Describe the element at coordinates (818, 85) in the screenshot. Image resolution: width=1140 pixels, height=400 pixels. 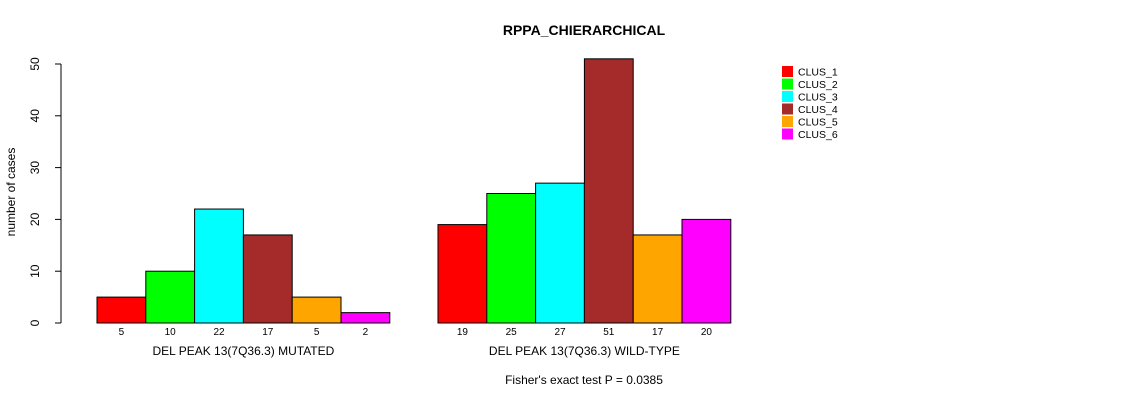
I see `legend-label: CLUS_2` at that location.